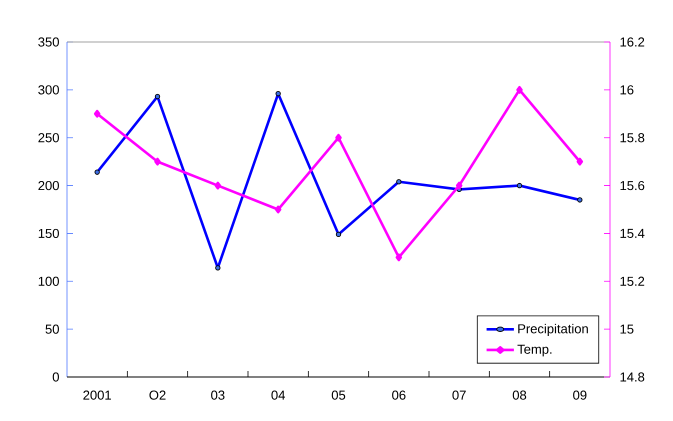  Describe the element at coordinates (579, 395) in the screenshot. I see `x-tick-label: 09` at that location.